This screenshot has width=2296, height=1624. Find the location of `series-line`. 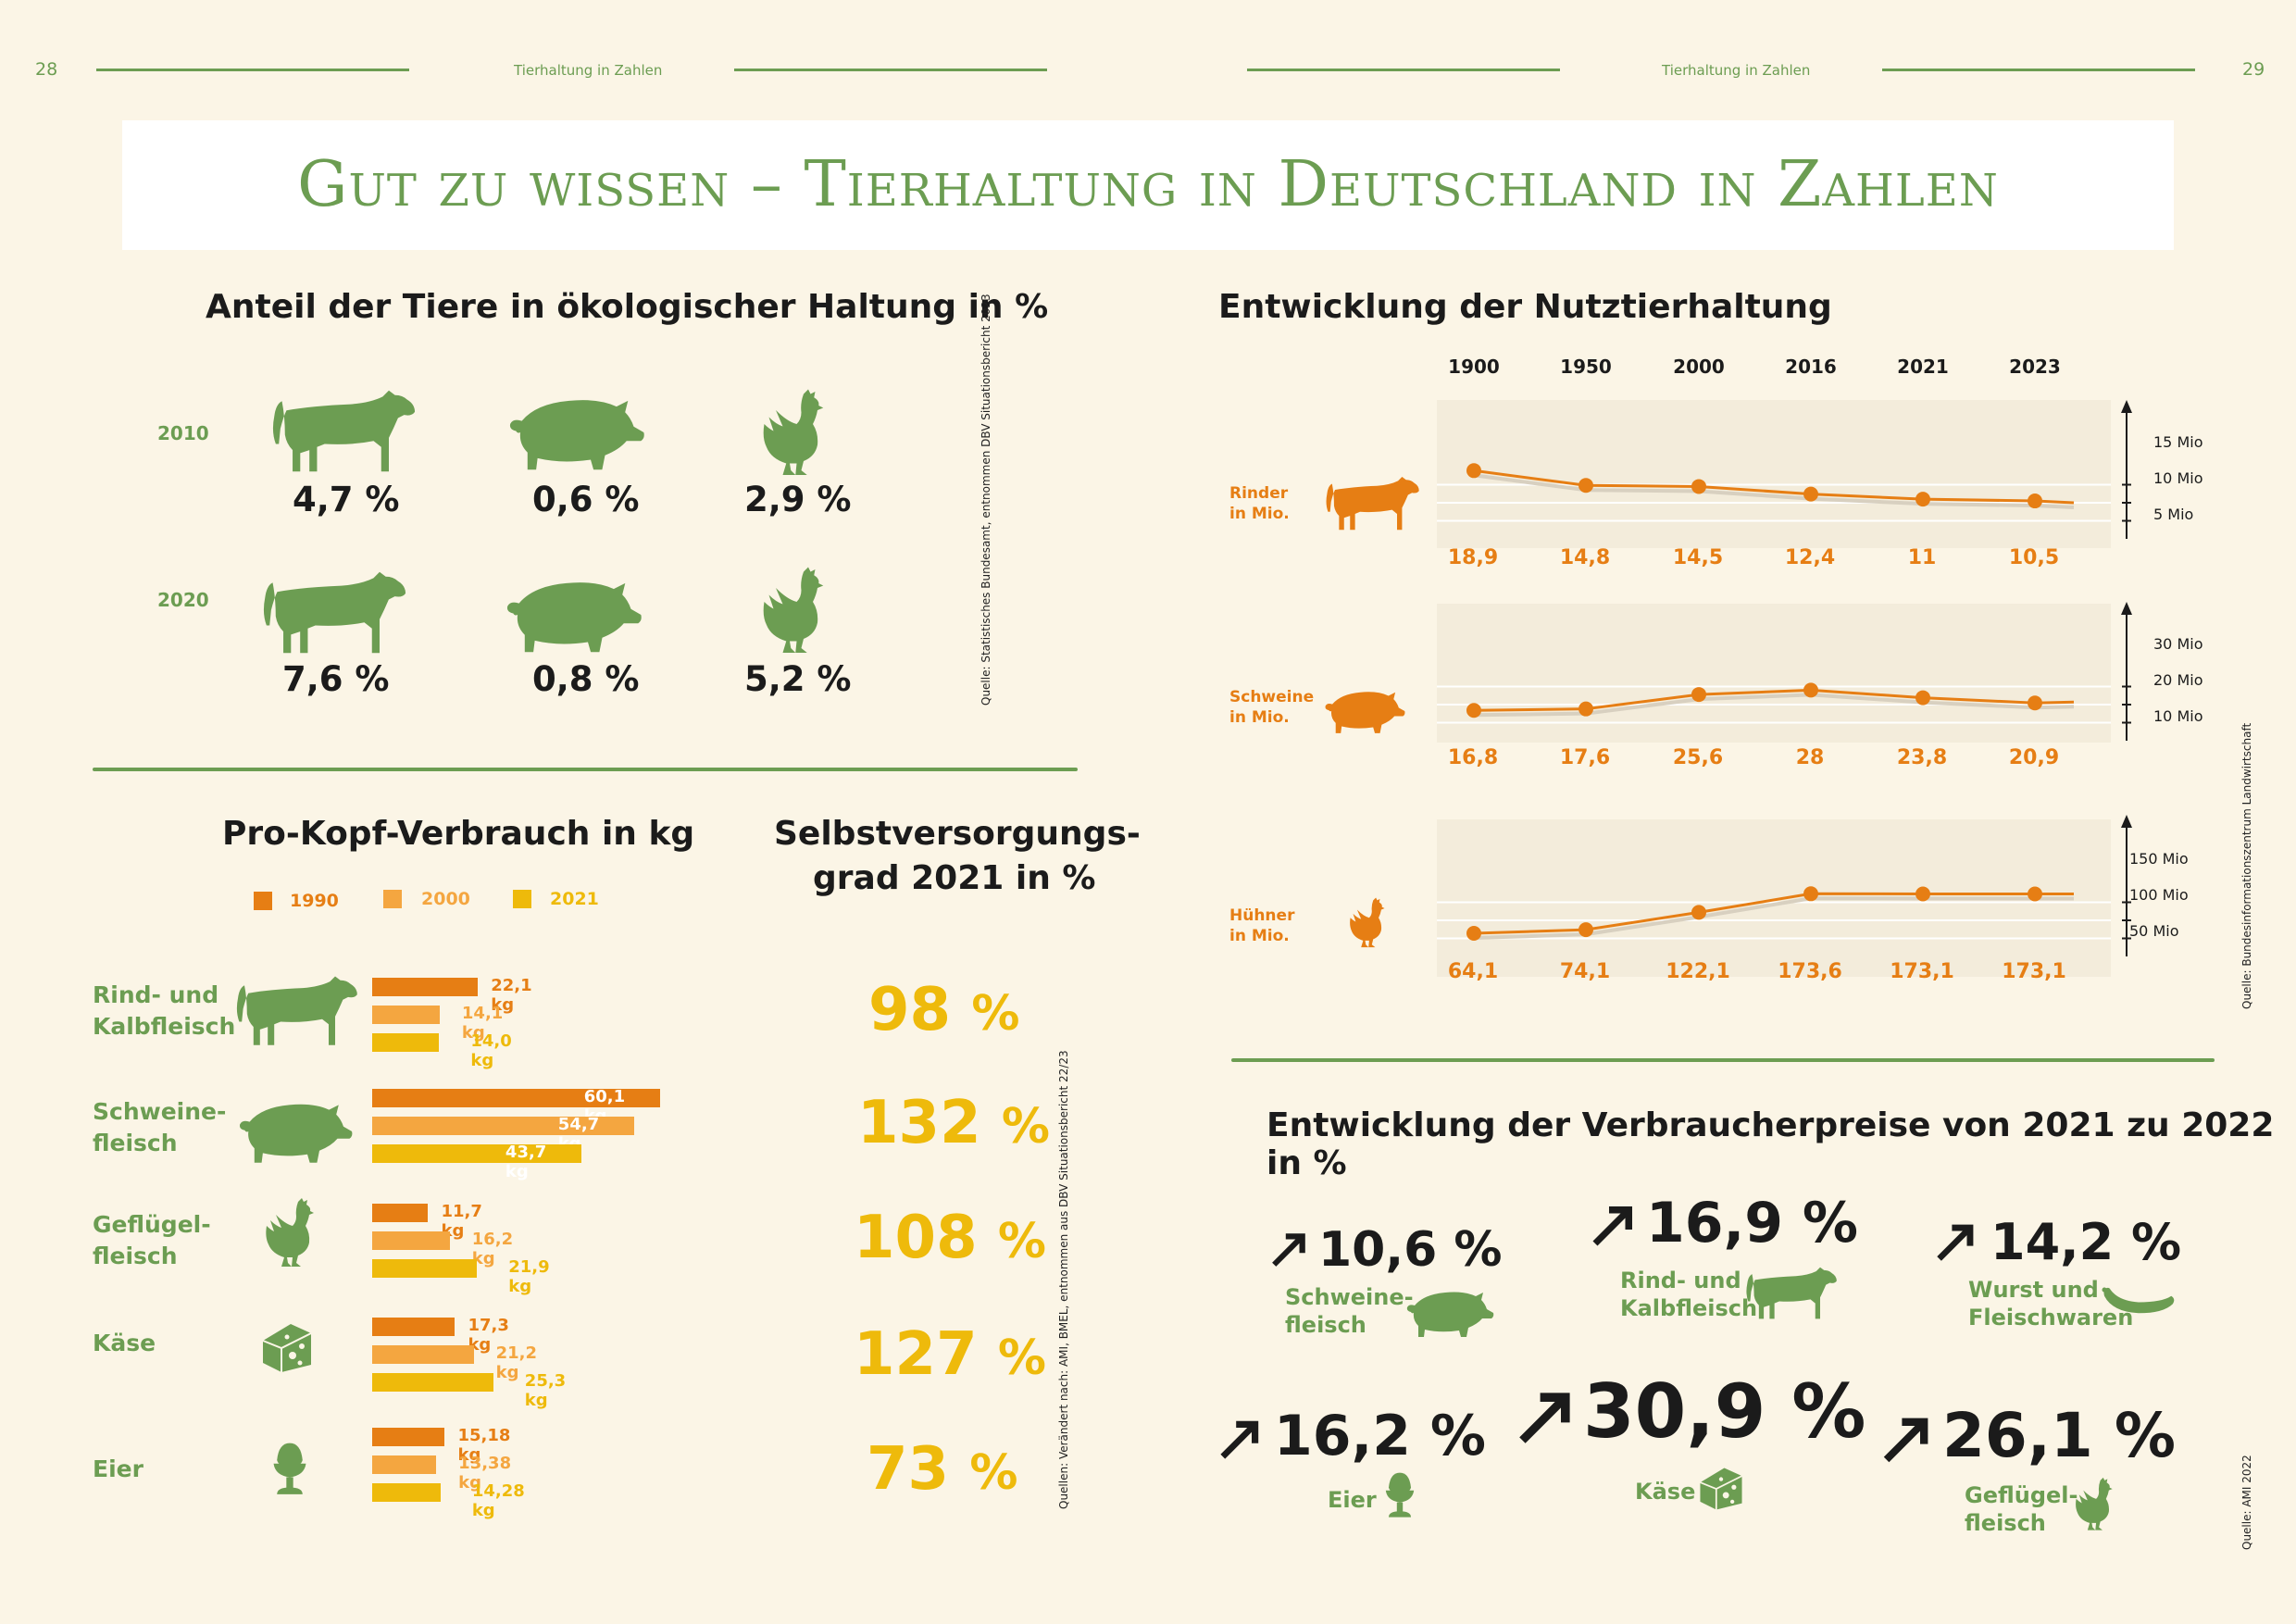

series-line is located at coordinates (1774, 700).